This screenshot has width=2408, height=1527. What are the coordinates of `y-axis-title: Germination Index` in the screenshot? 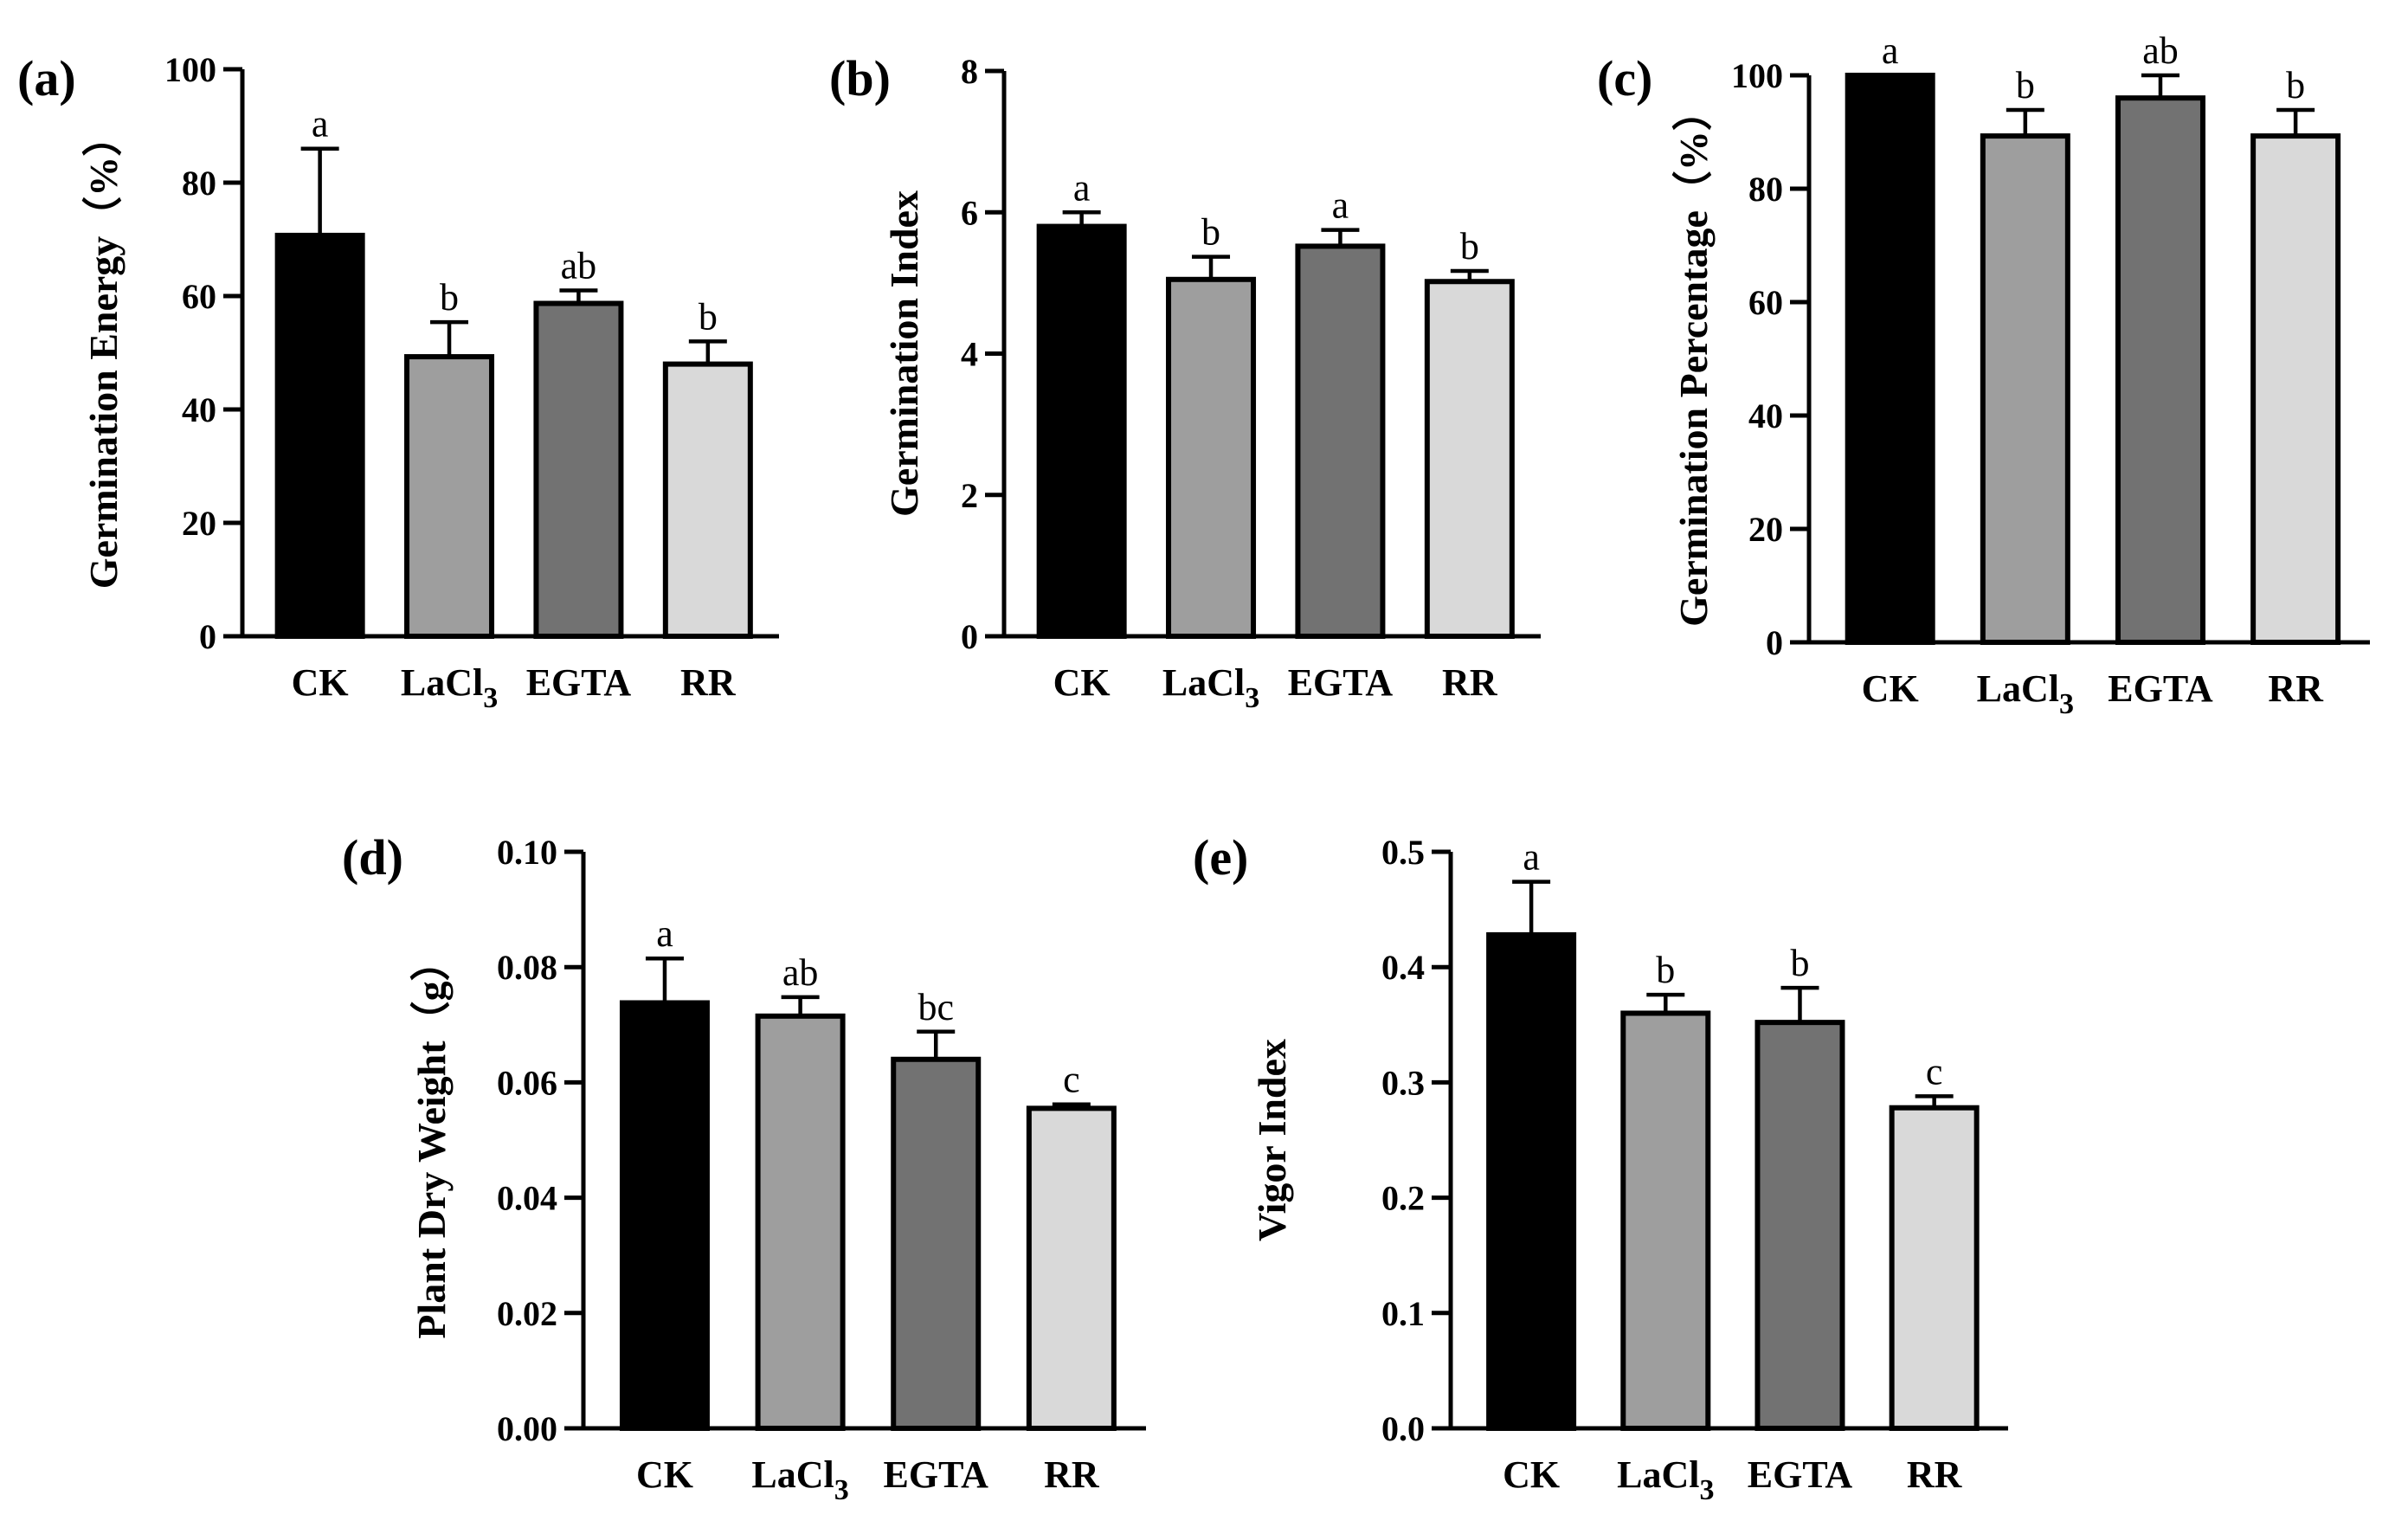 It's located at (904, 354).